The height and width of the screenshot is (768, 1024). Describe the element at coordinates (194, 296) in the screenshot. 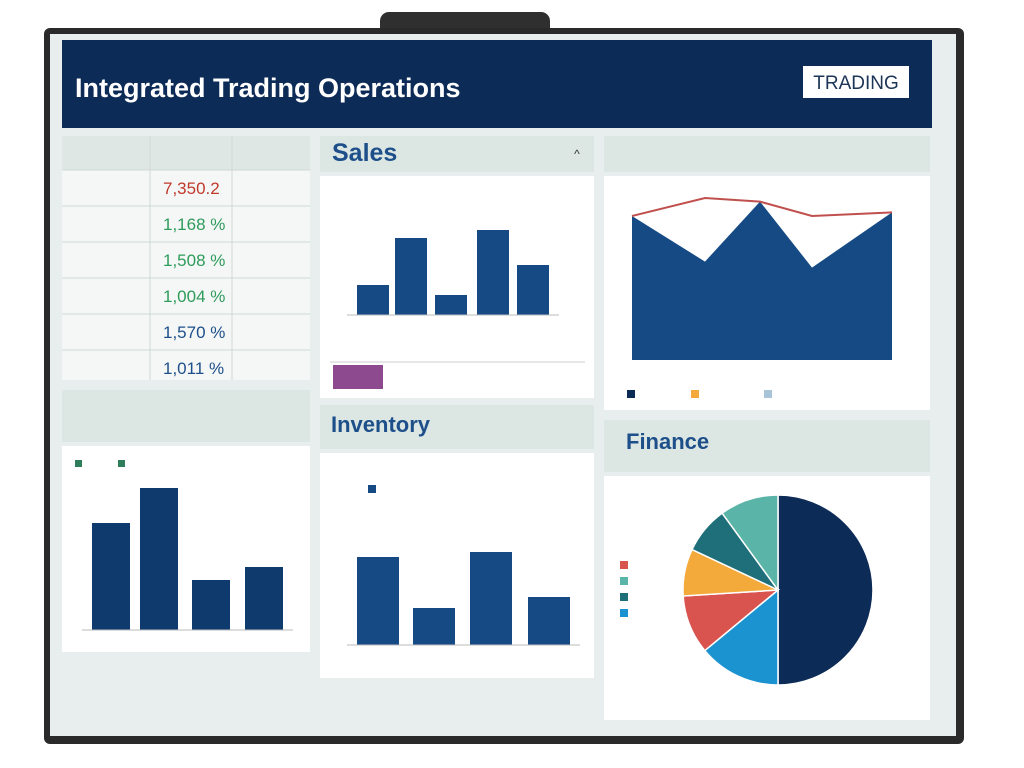

I see `table-value: 1,004 %` at that location.